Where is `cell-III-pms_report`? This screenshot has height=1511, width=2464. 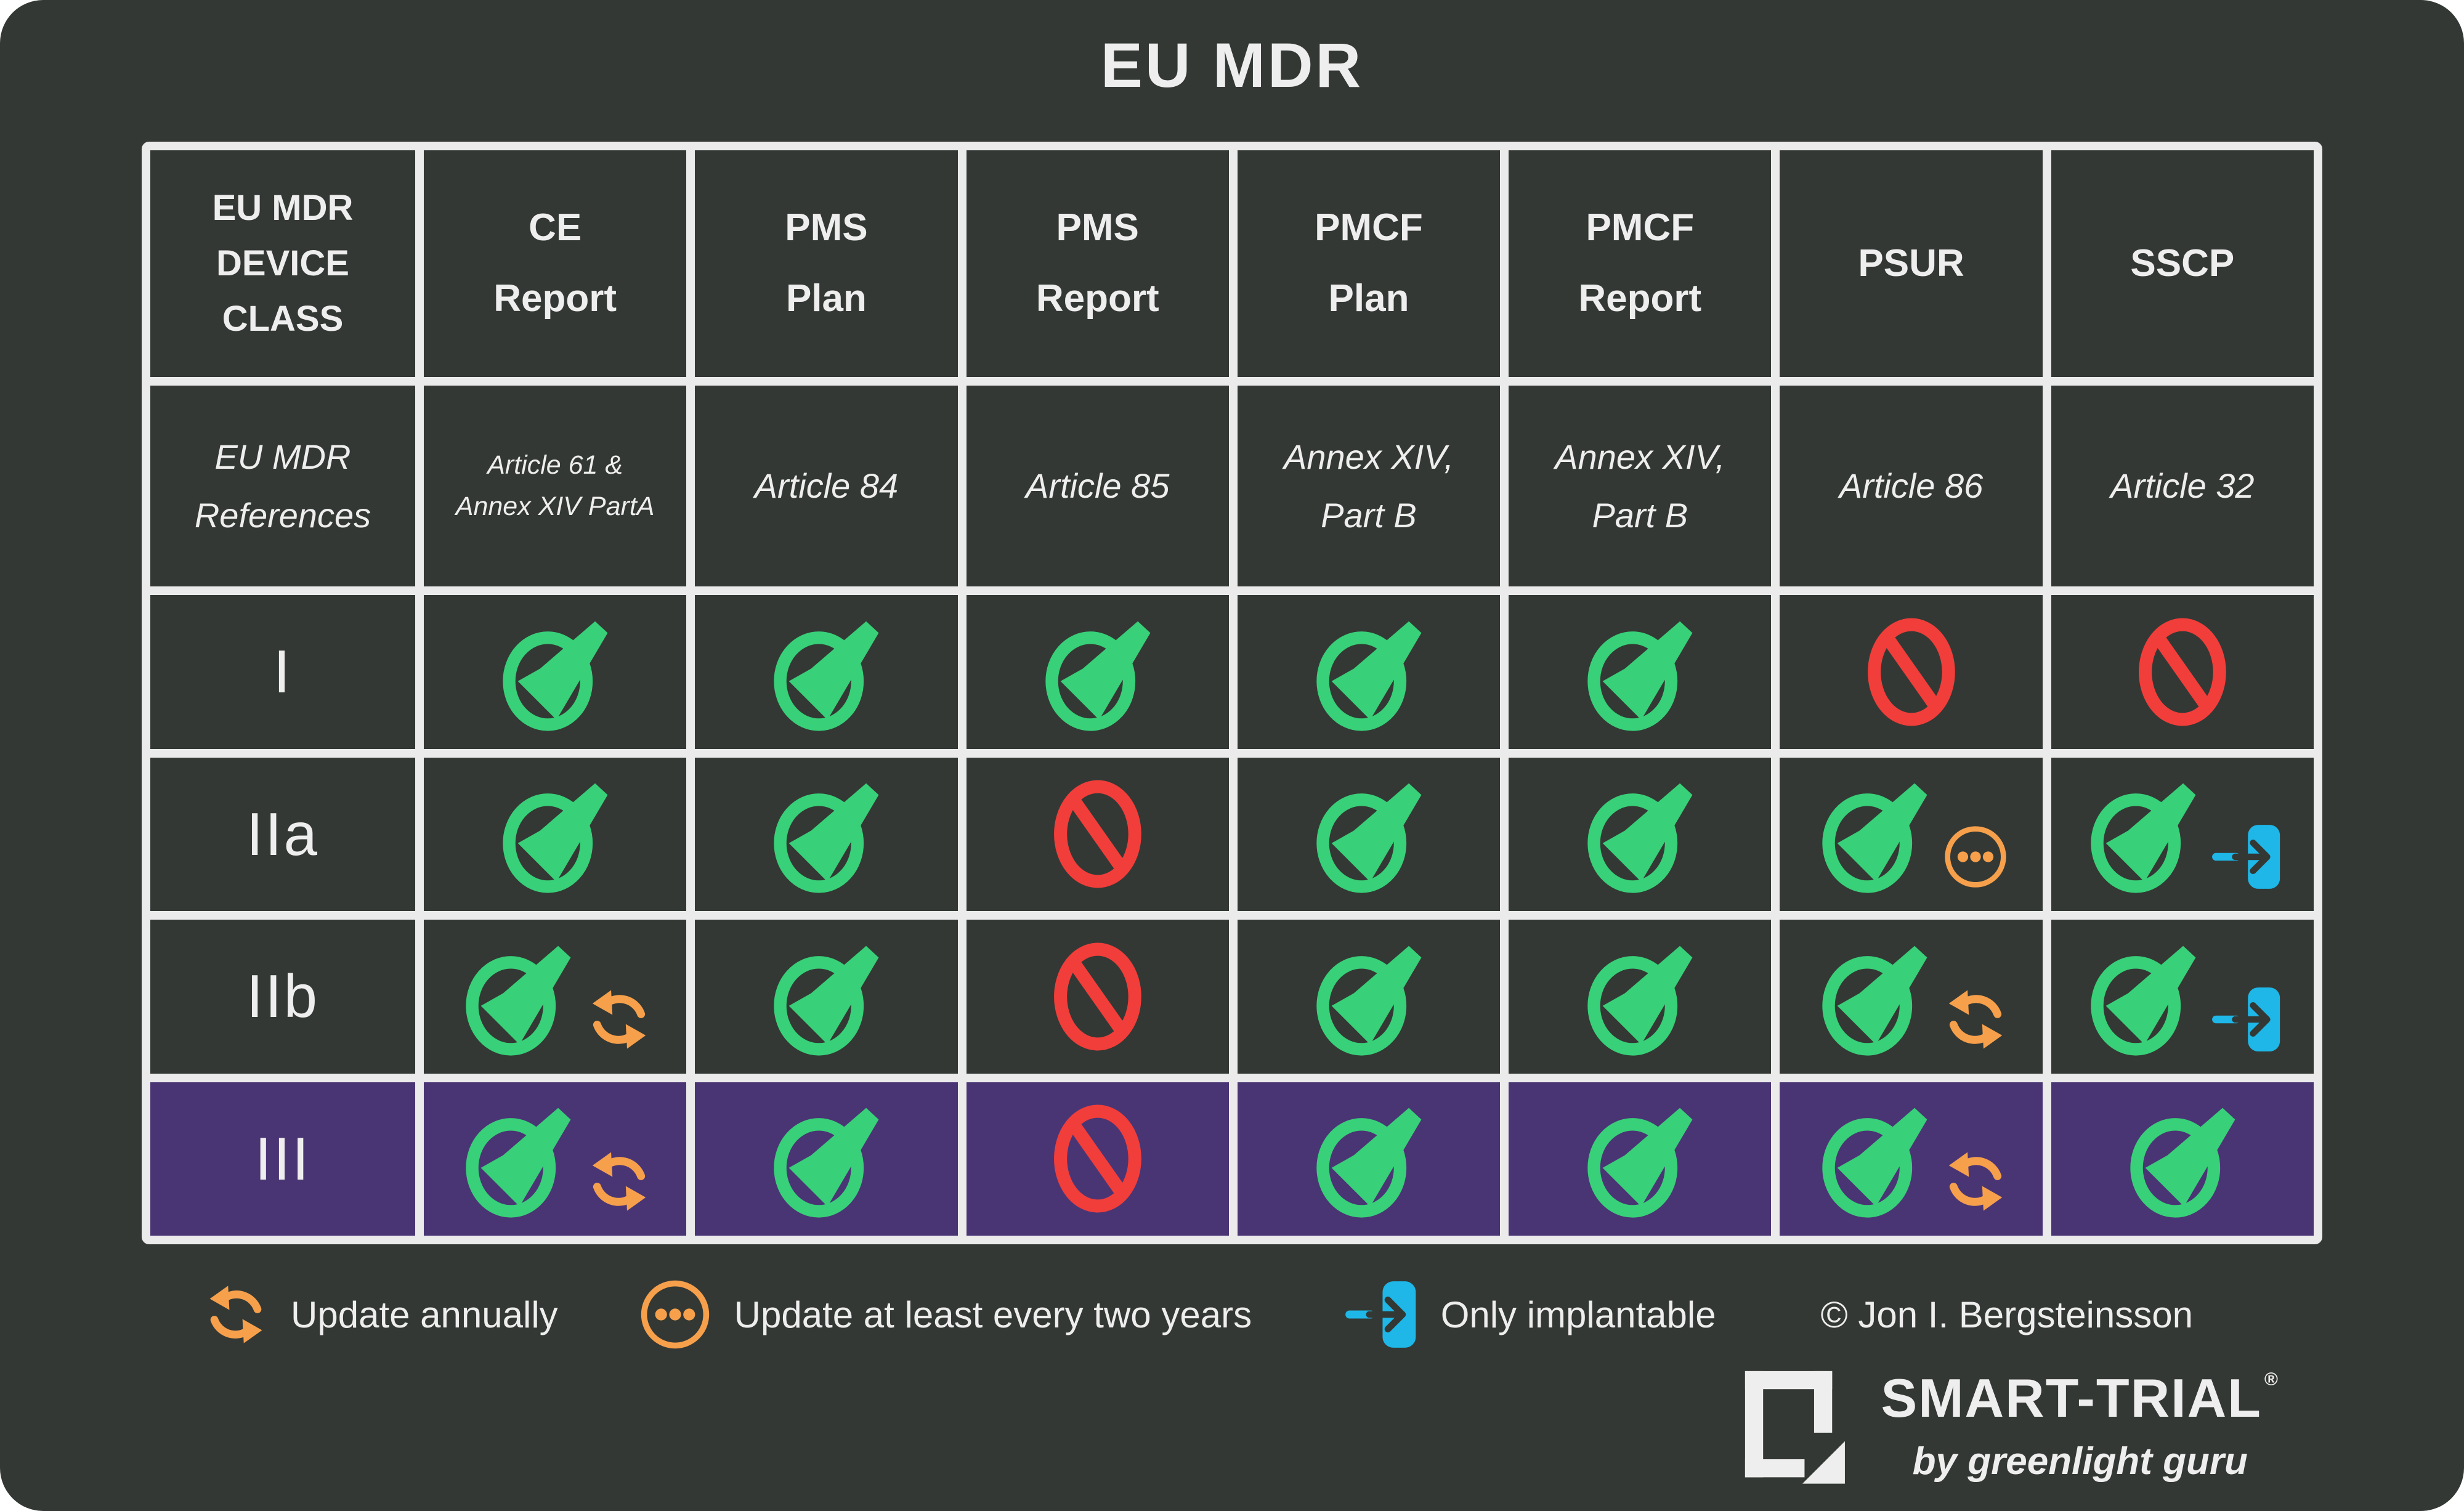 cell-III-pms_report is located at coordinates (1097, 1159).